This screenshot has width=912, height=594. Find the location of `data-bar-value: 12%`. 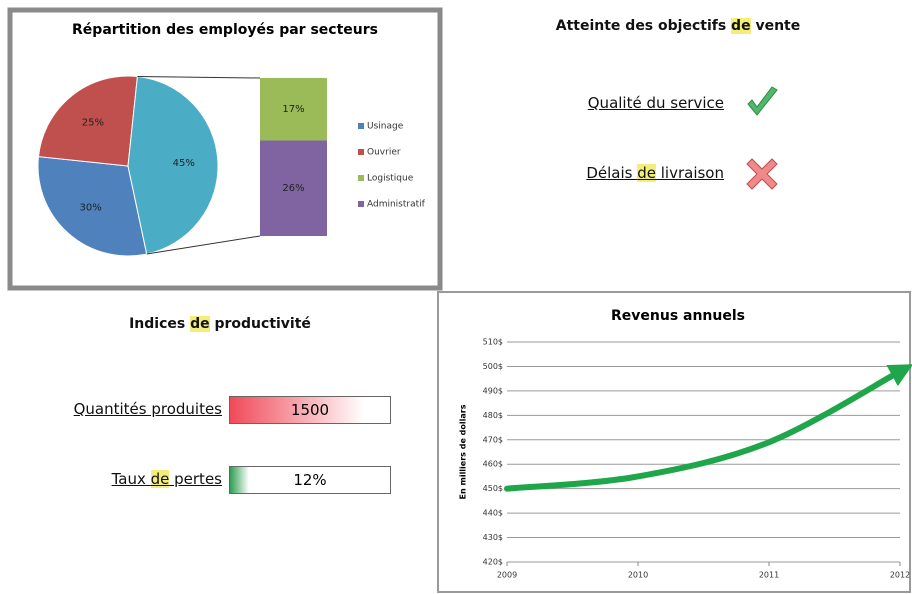

data-bar-value: 12% is located at coordinates (310, 480).